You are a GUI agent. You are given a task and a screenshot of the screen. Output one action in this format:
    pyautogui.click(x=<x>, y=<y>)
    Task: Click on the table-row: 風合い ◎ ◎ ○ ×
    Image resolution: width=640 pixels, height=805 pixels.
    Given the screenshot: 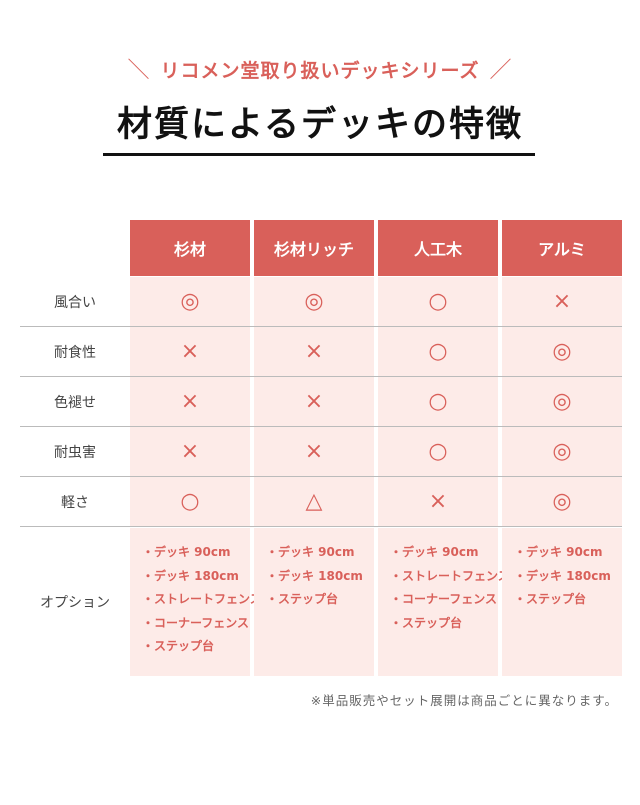 What is the action you would take?
    pyautogui.click(x=321, y=302)
    